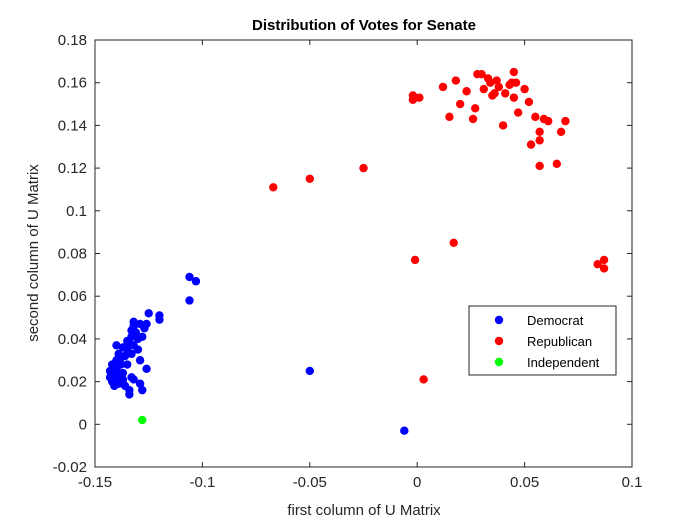 This screenshot has width=700, height=525. What do you see at coordinates (364, 25) in the screenshot?
I see `chart-title: Distribution of Votes for Senate` at bounding box center [364, 25].